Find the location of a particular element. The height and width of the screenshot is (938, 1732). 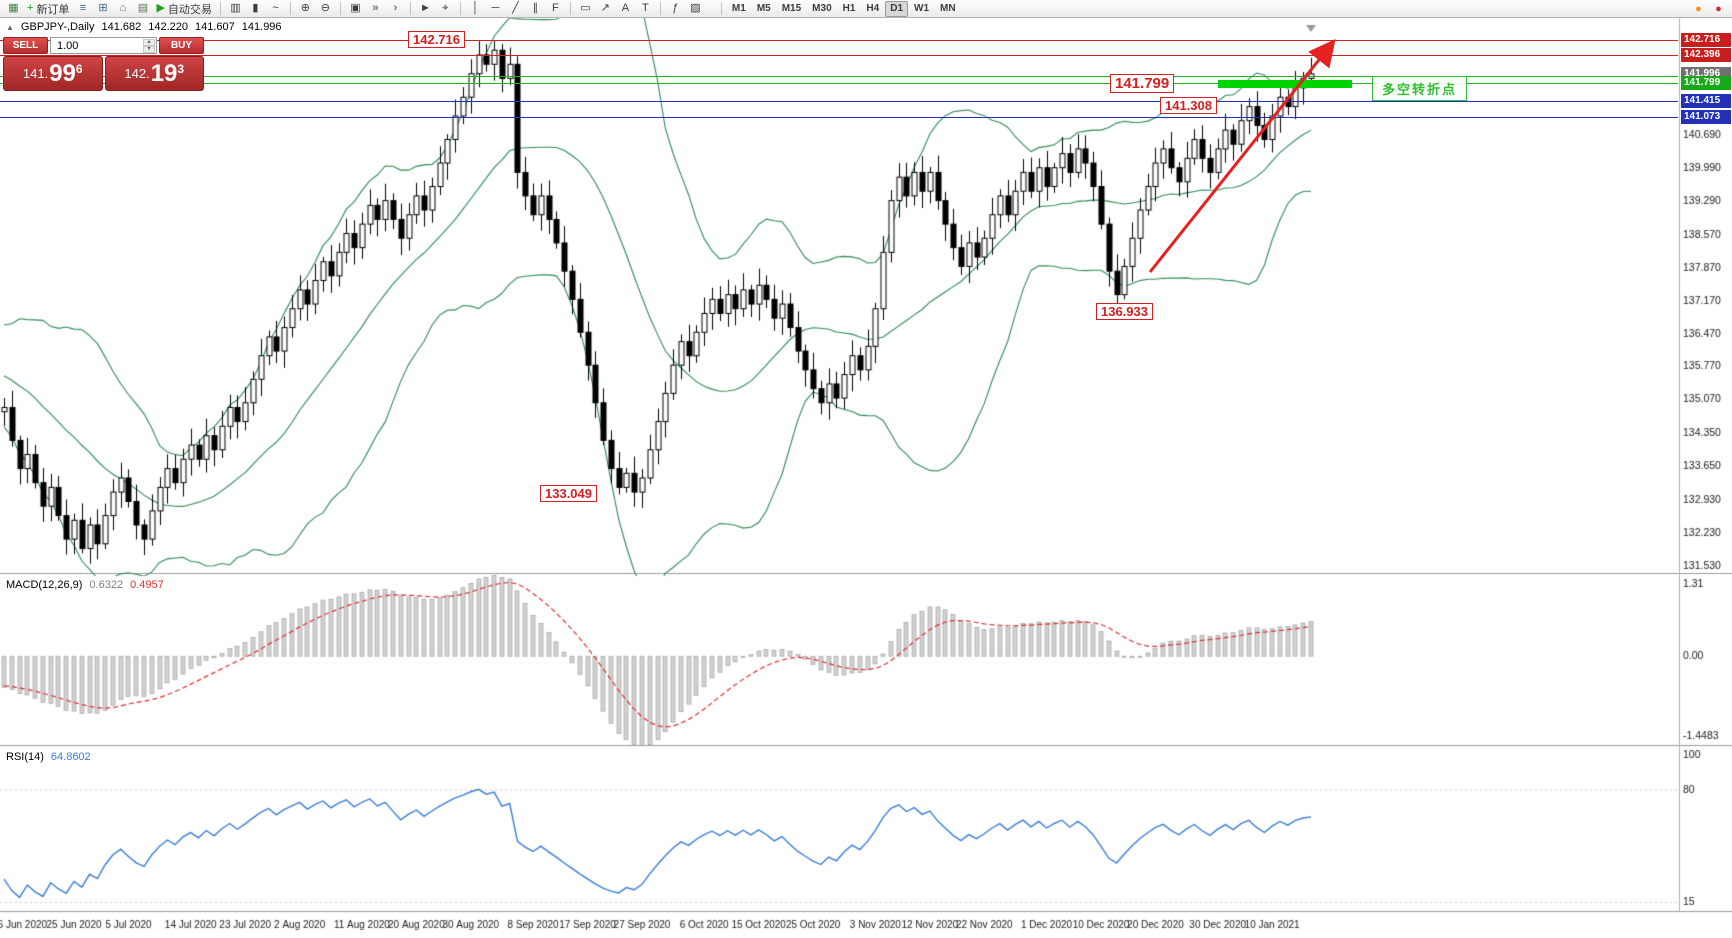

timeframe-w1: W1 is located at coordinates (921, 9).